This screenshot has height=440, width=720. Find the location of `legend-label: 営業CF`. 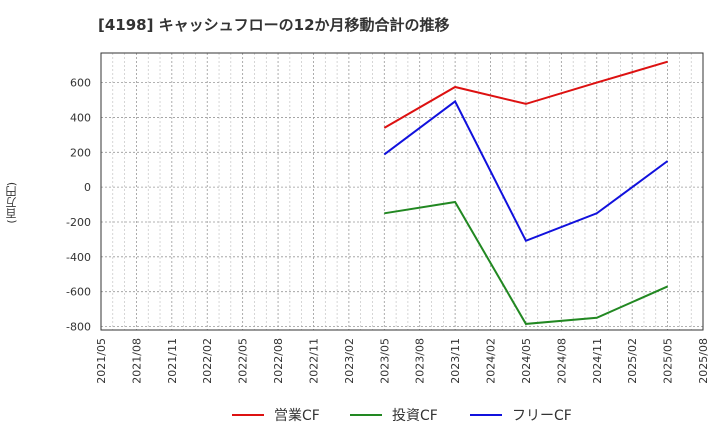

legend-label: 営業CF is located at coordinates (297, 416).